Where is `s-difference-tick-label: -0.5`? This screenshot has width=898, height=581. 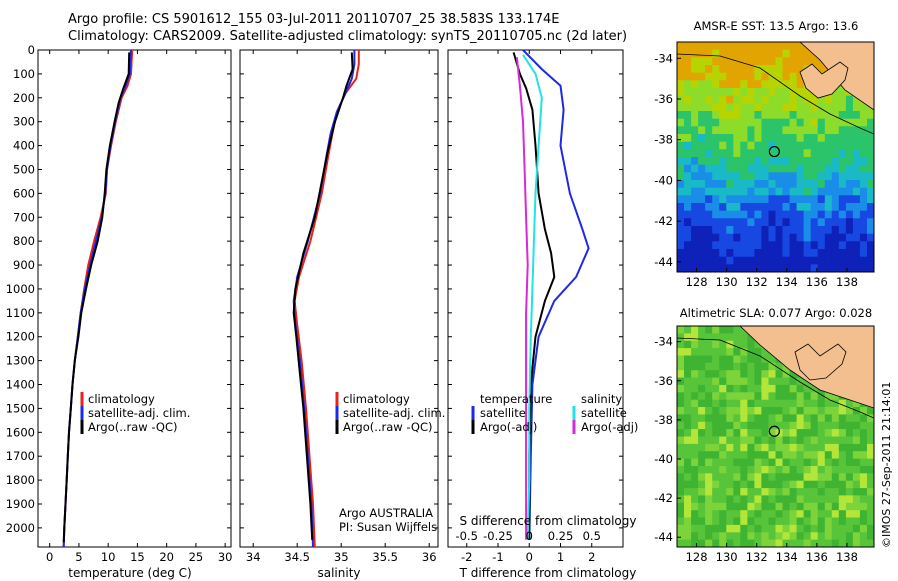 s-difference-tick-label: -0.5 is located at coordinates (467, 536).